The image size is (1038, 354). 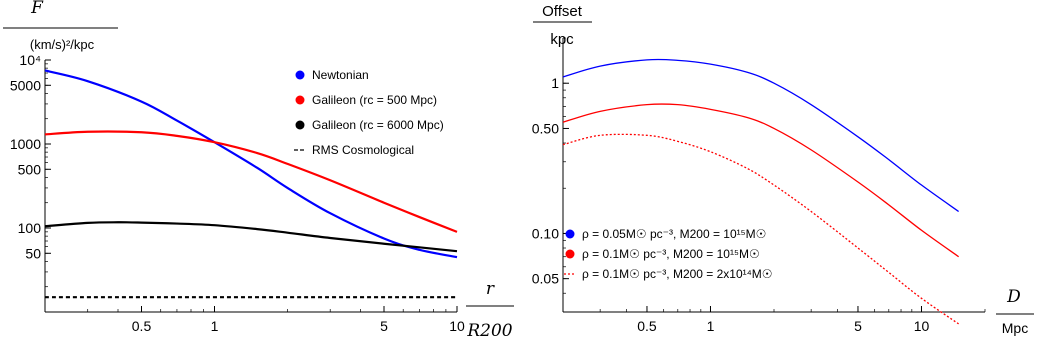 I want to click on left-y-tick-label: 500, so click(x=30, y=169).